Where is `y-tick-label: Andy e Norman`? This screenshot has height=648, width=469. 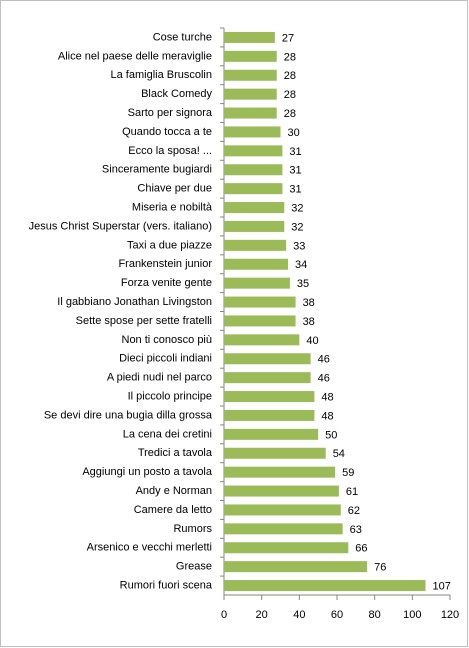
y-tick-label: Andy e Norman is located at coordinates (174, 491).